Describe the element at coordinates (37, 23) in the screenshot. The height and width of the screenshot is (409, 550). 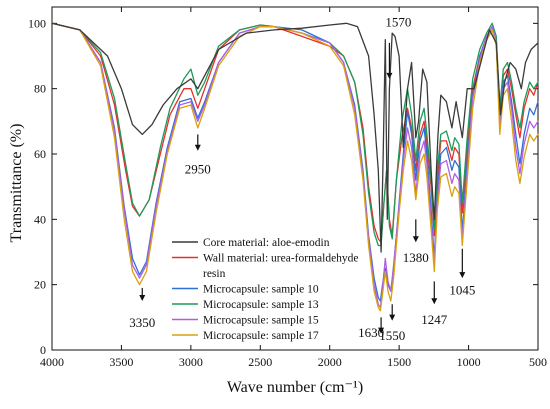
I see `y-tick-label: 100` at that location.